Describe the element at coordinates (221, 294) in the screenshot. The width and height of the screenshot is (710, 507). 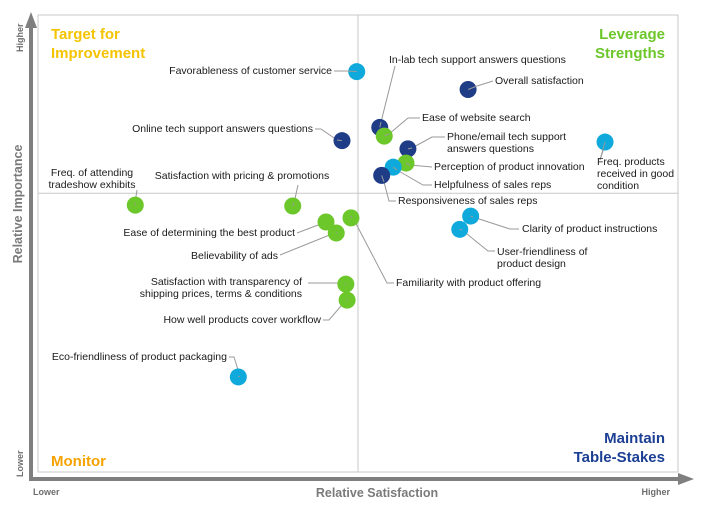
I see `point-label-line: shipping prices, terms & conditions` at that location.